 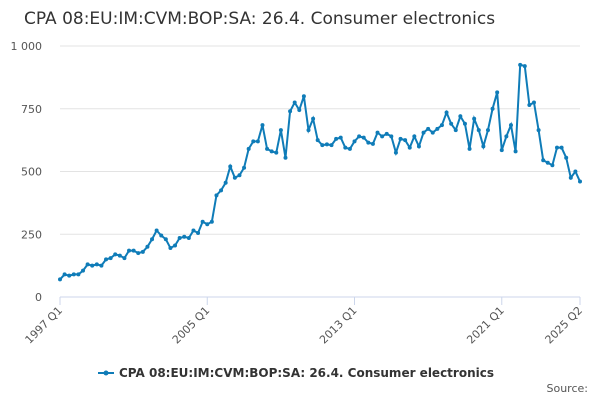 What do you see at coordinates (31, 172) in the screenshot?
I see `y-tick-label: 500` at bounding box center [31, 172].